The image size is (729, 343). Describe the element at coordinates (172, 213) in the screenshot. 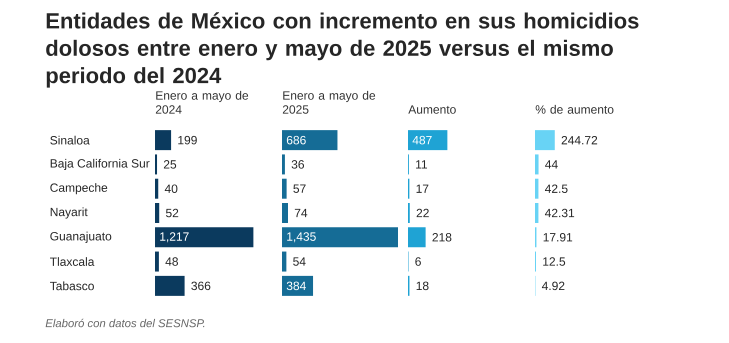

I see `data-label: 52` at that location.